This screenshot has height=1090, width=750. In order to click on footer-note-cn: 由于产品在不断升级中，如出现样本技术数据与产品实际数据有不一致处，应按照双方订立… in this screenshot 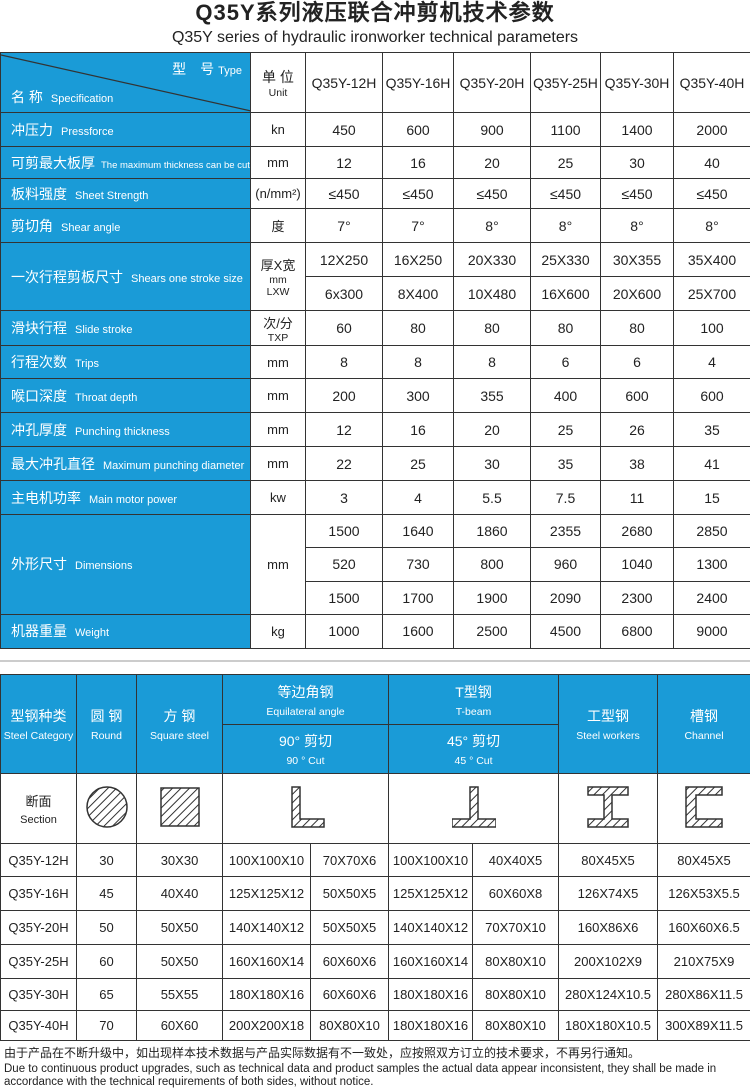, I will do `click(322, 1053)`.